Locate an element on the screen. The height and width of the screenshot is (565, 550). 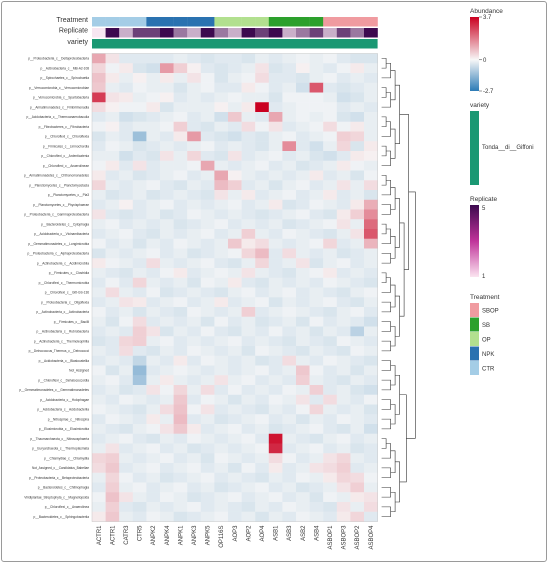
row-label: p__Chloroflexi_c__Gitt-GS-136 is located at coordinates (67, 293).